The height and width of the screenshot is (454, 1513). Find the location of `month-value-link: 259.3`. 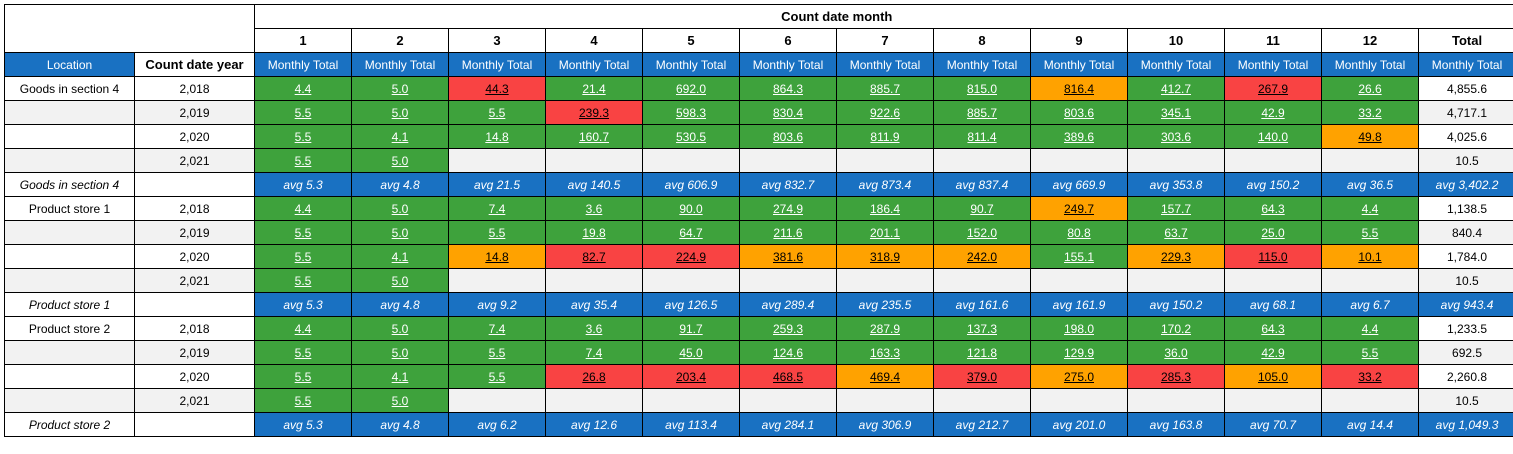

month-value-link: 259.3 is located at coordinates (788, 328).